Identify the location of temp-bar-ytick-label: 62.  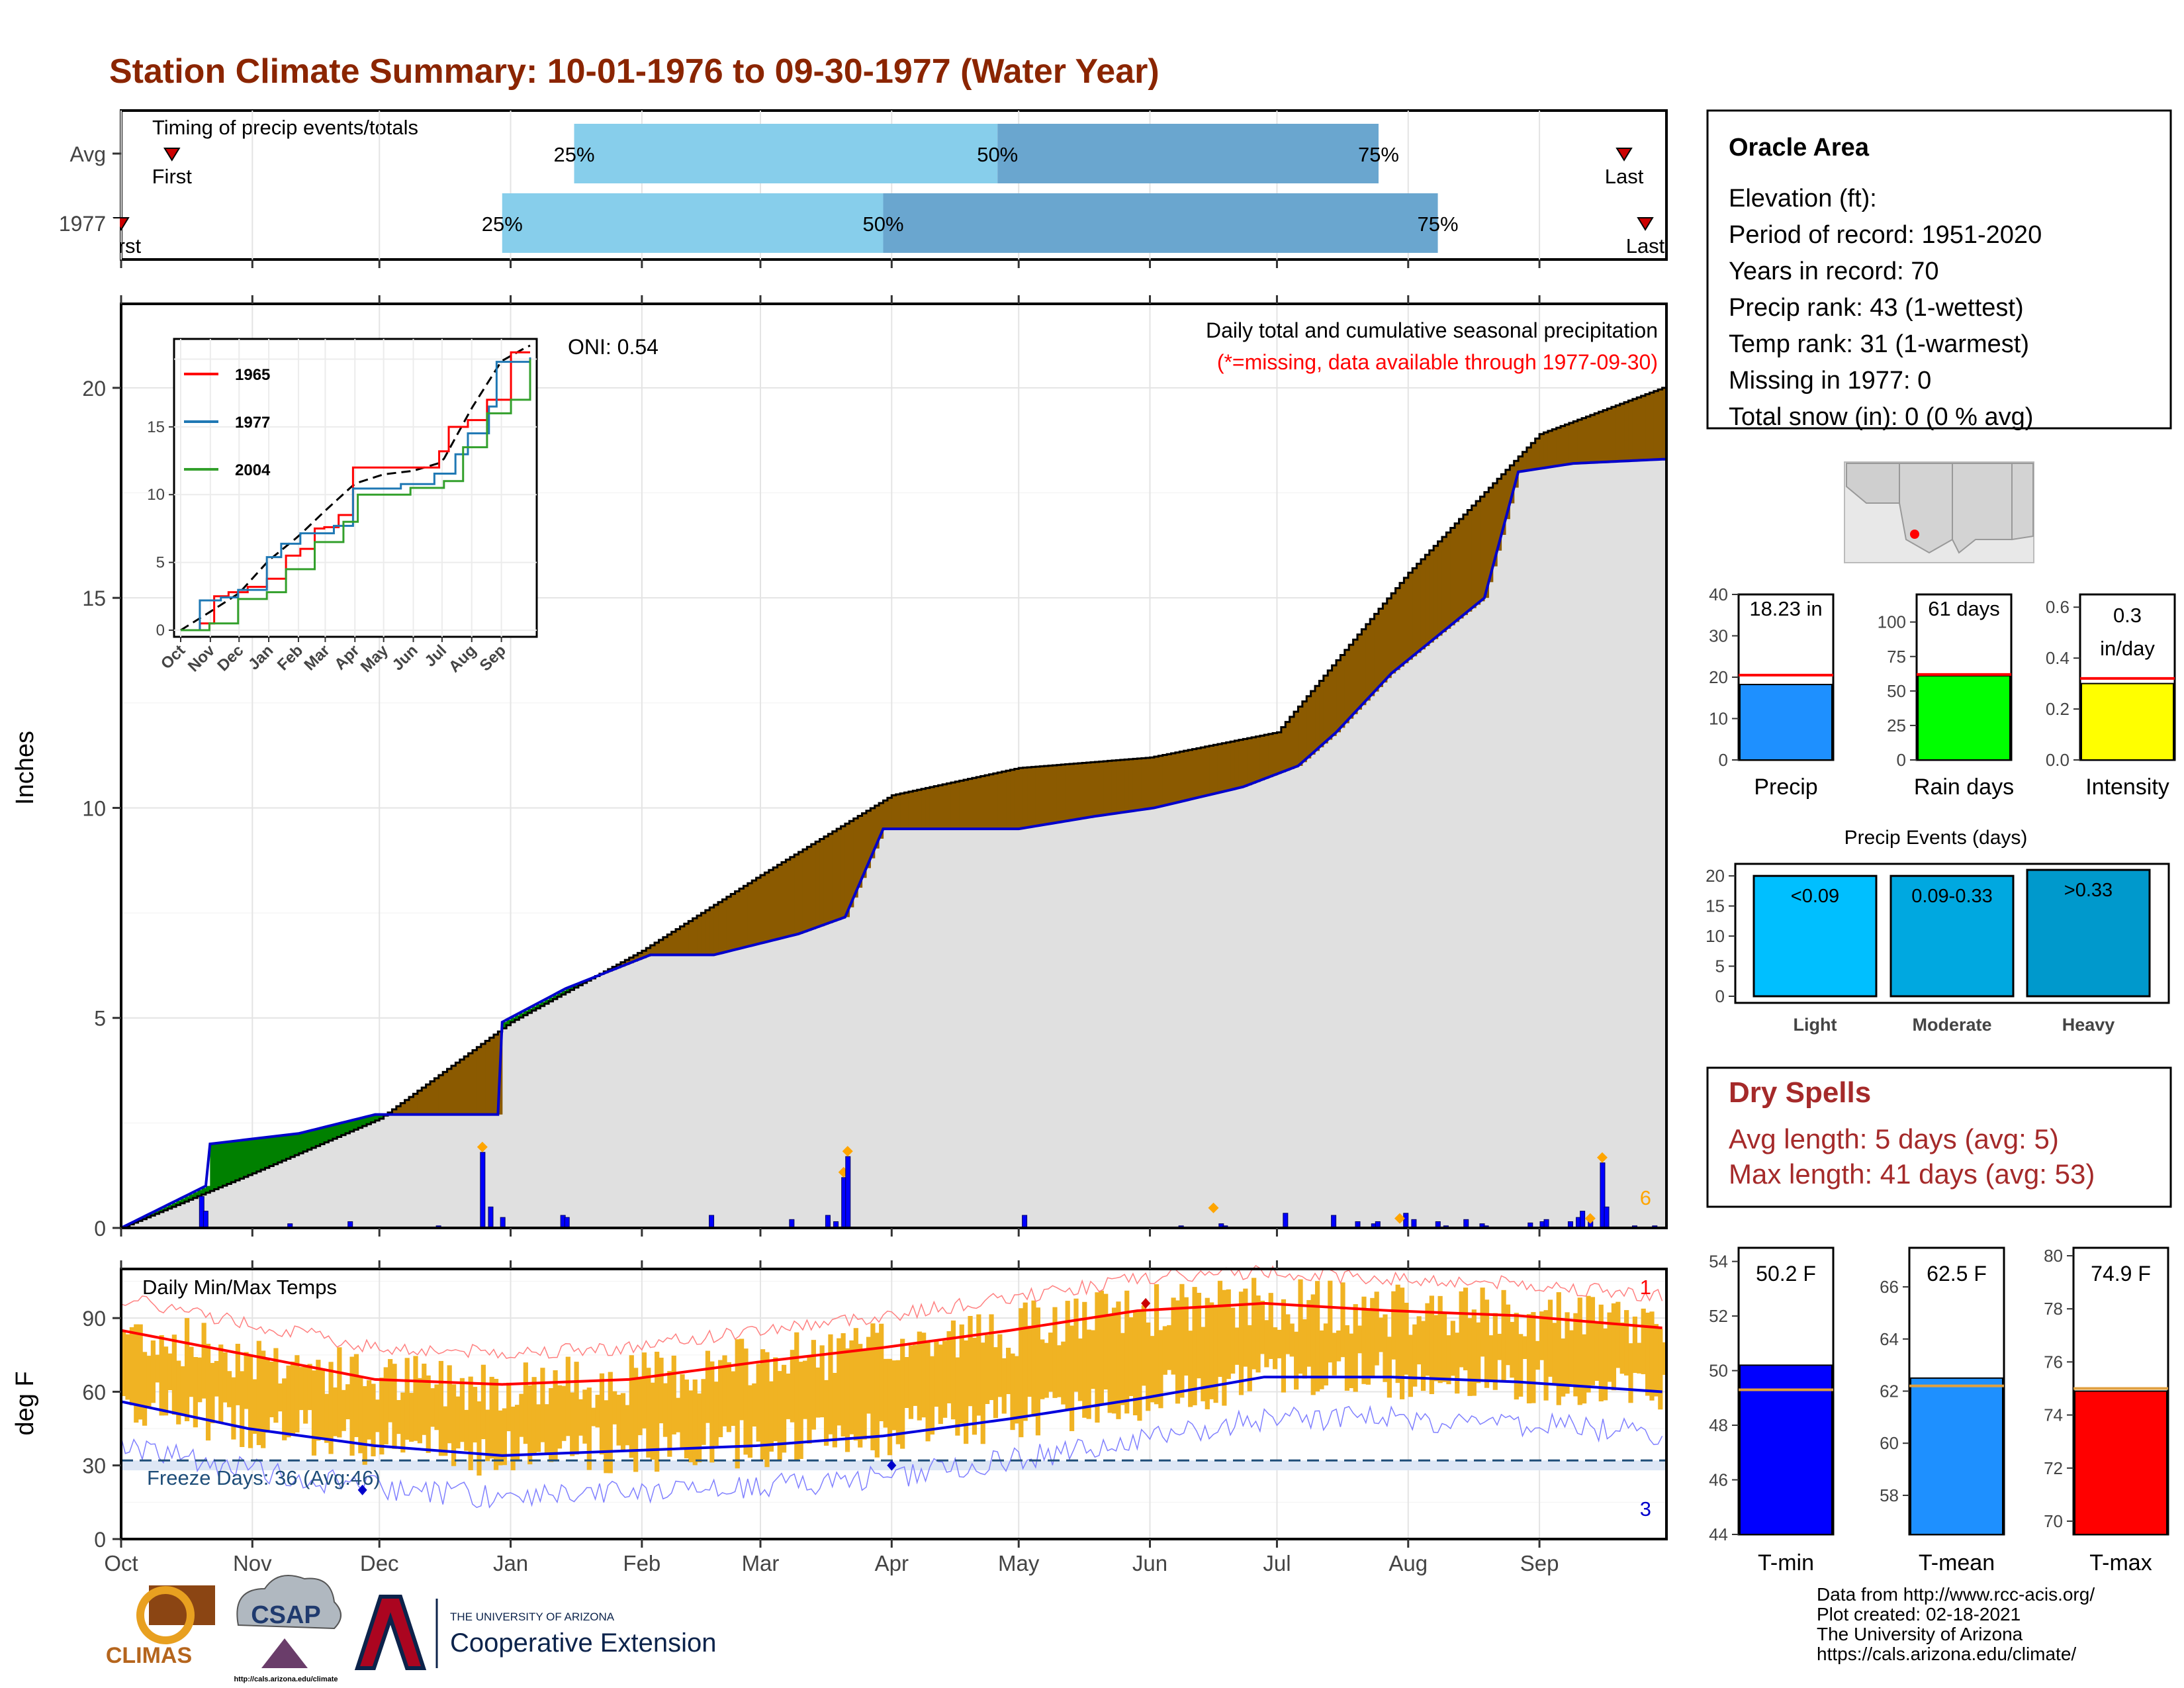
(1889, 1391).